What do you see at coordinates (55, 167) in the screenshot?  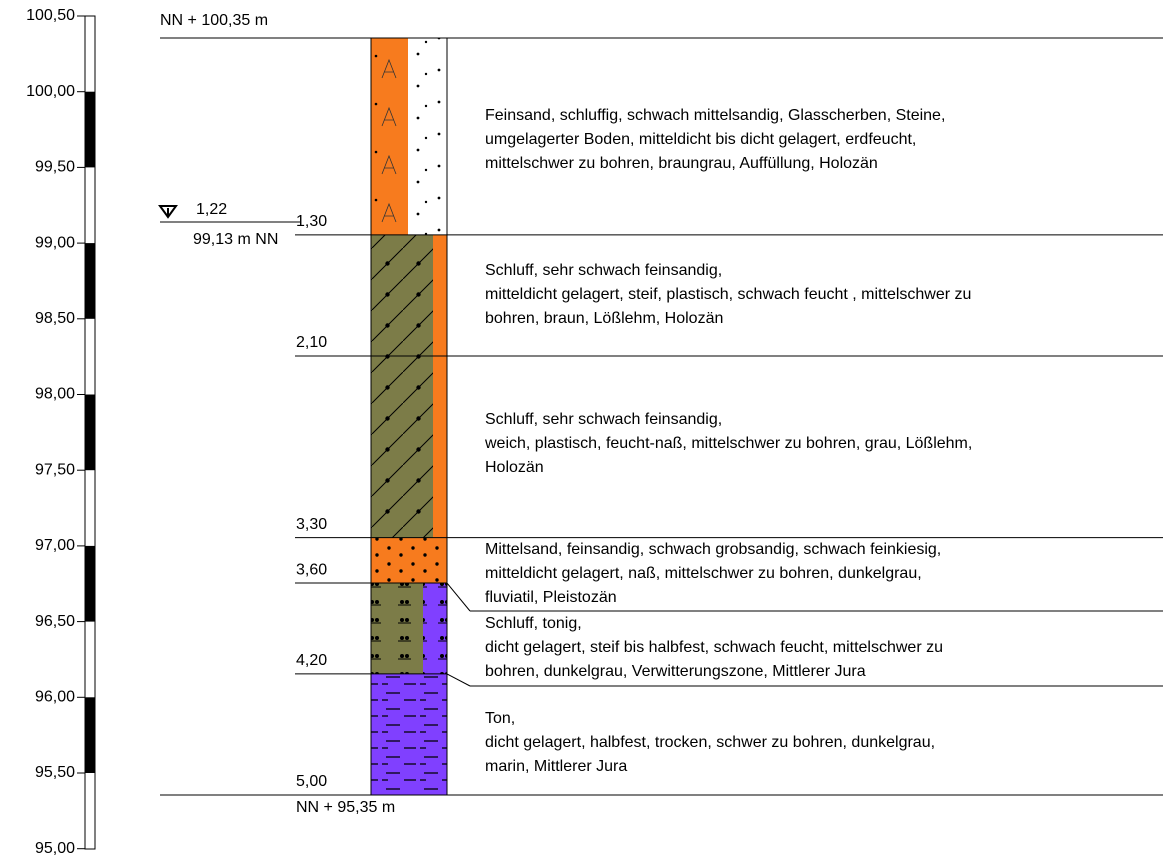 I see `scale-label: 99,50` at bounding box center [55, 167].